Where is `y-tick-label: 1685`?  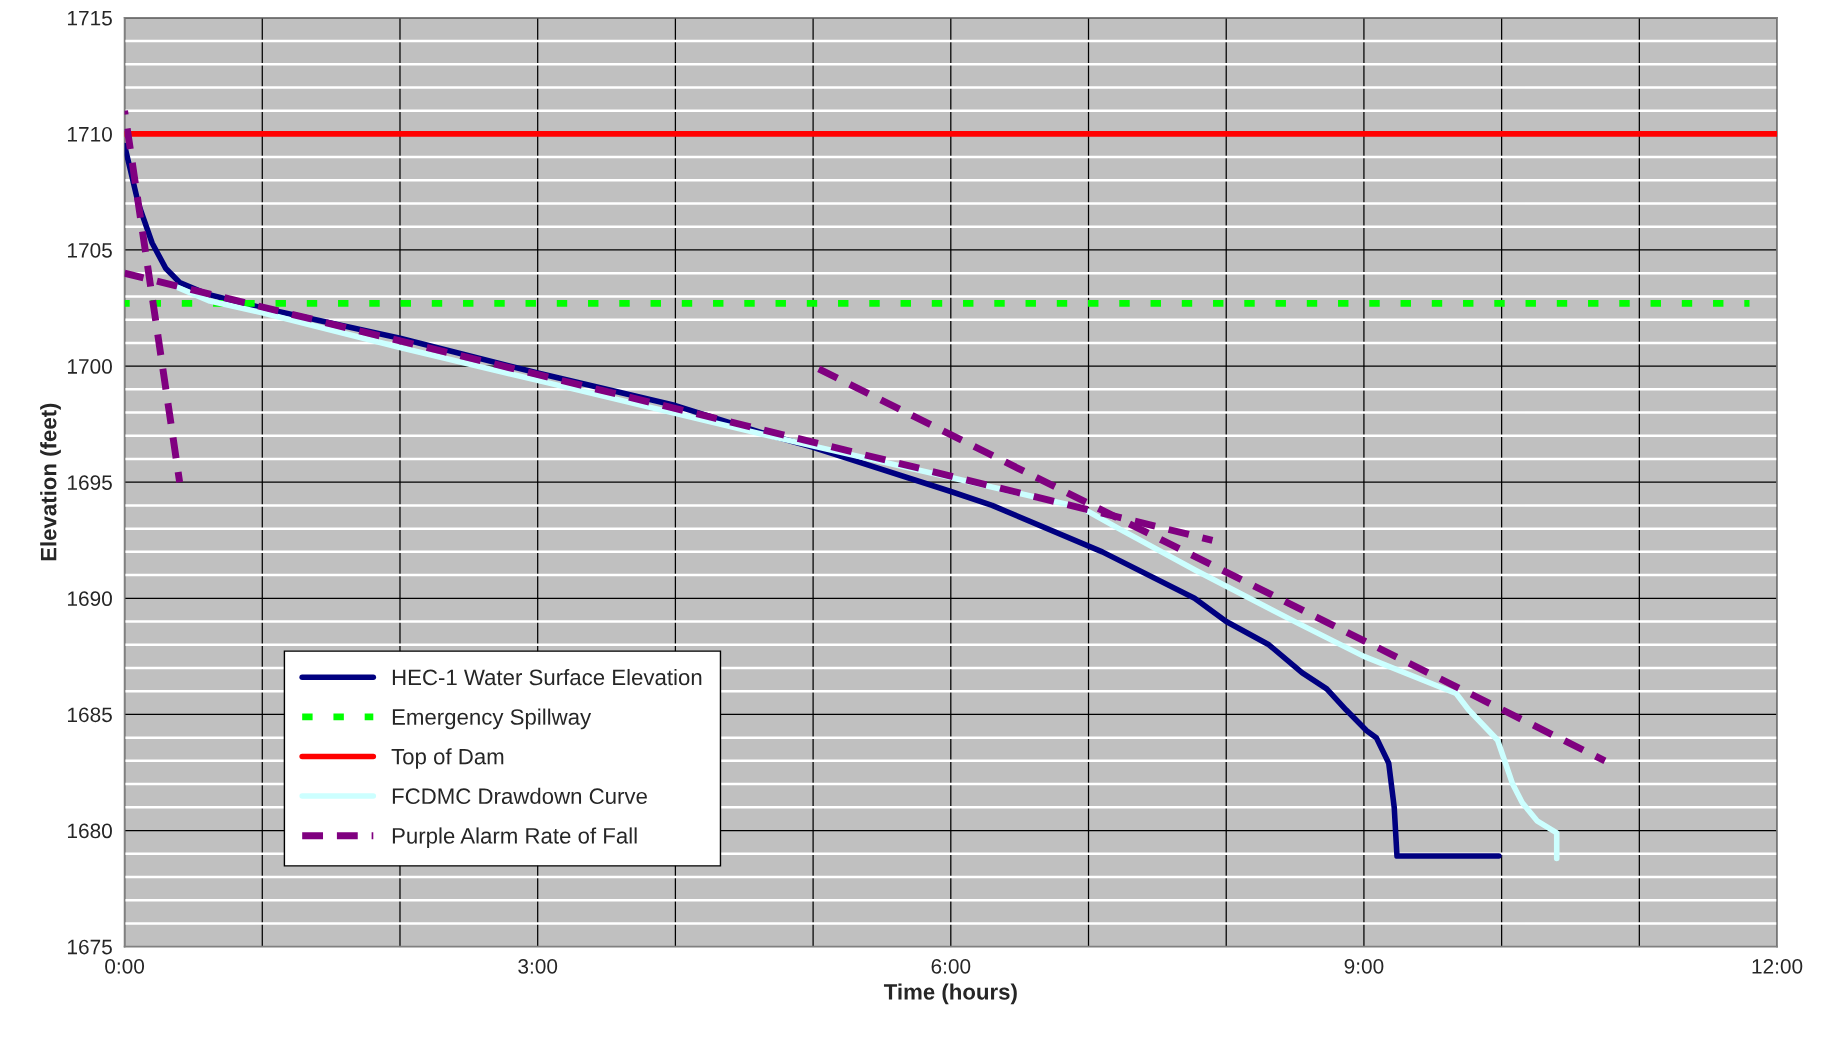 y-tick-label: 1685 is located at coordinates (90, 715).